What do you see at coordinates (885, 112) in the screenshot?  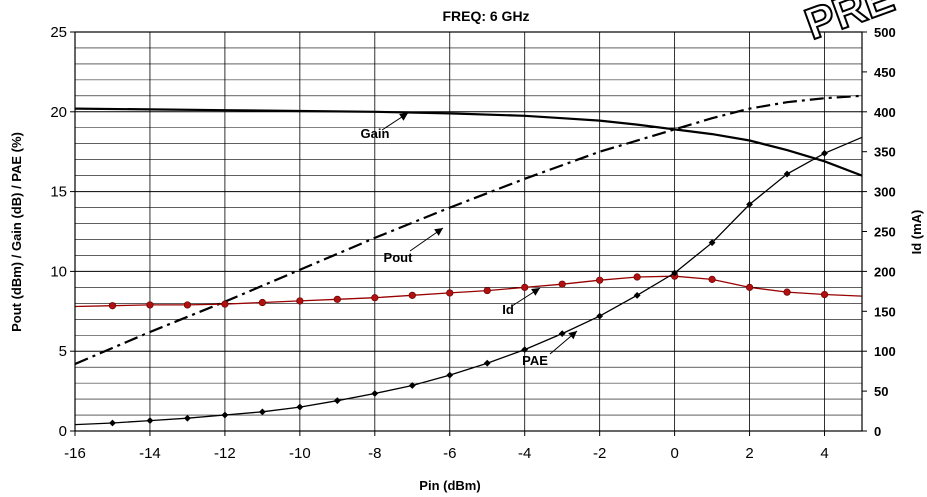 I see `y2-tick-label: 400` at bounding box center [885, 112].